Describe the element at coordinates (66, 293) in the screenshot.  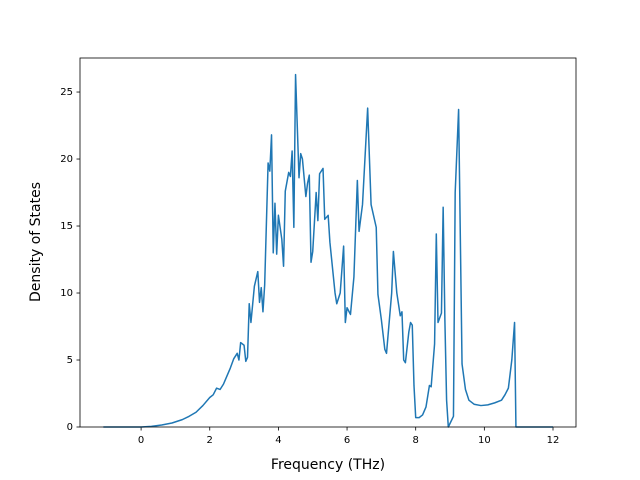
I see `y-tick-label: 10` at that location.